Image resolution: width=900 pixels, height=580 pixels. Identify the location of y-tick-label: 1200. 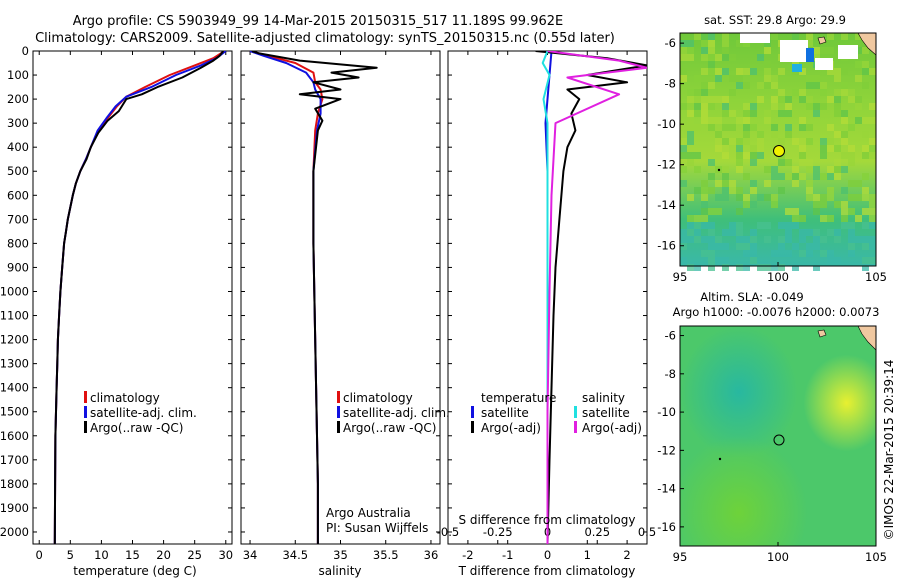
(14, 340).